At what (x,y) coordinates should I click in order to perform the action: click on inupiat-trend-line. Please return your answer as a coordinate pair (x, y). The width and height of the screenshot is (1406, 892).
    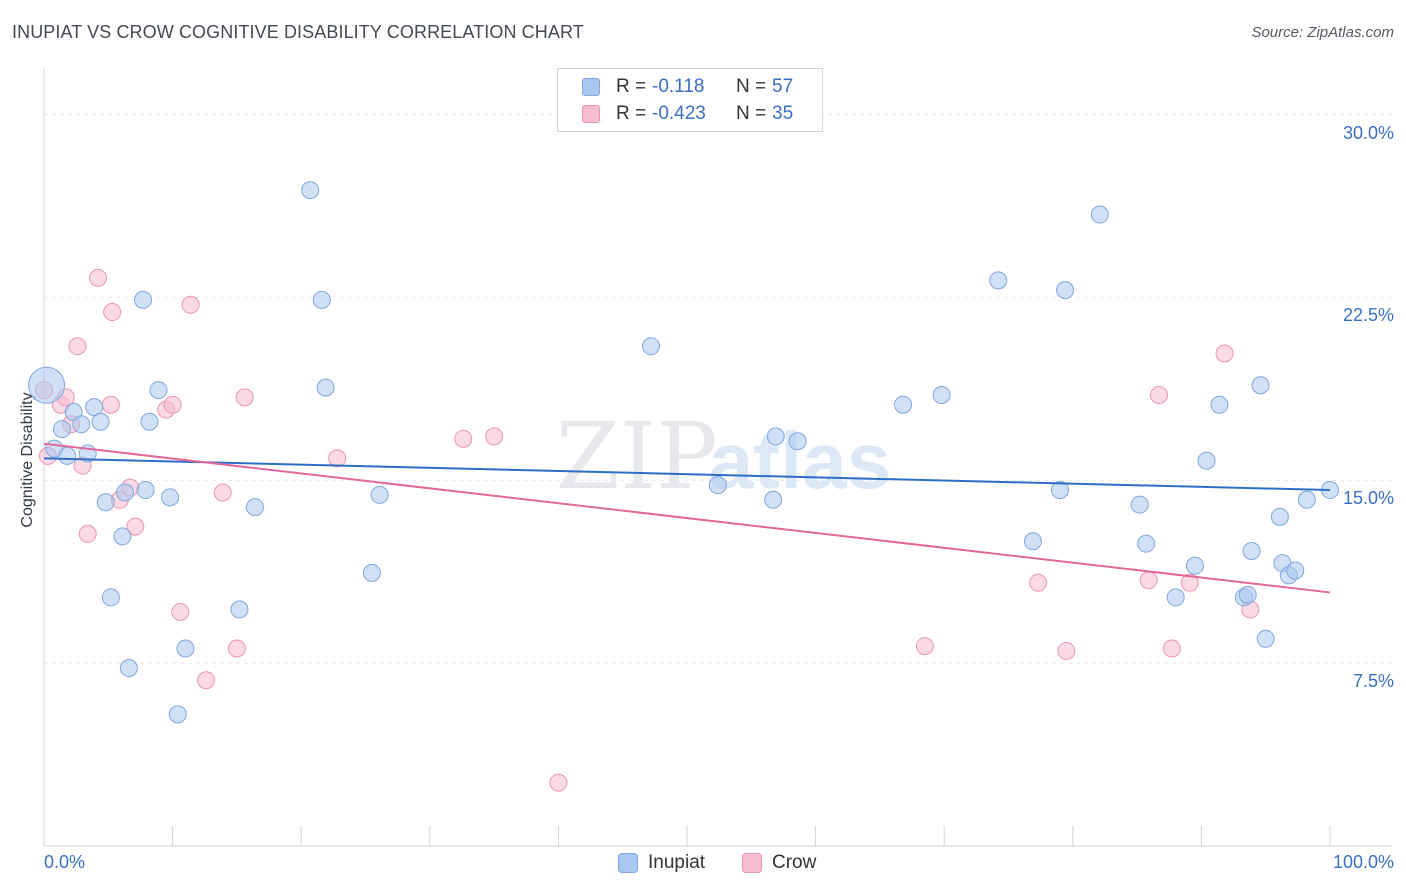
    Looking at the image, I should click on (687, 474).